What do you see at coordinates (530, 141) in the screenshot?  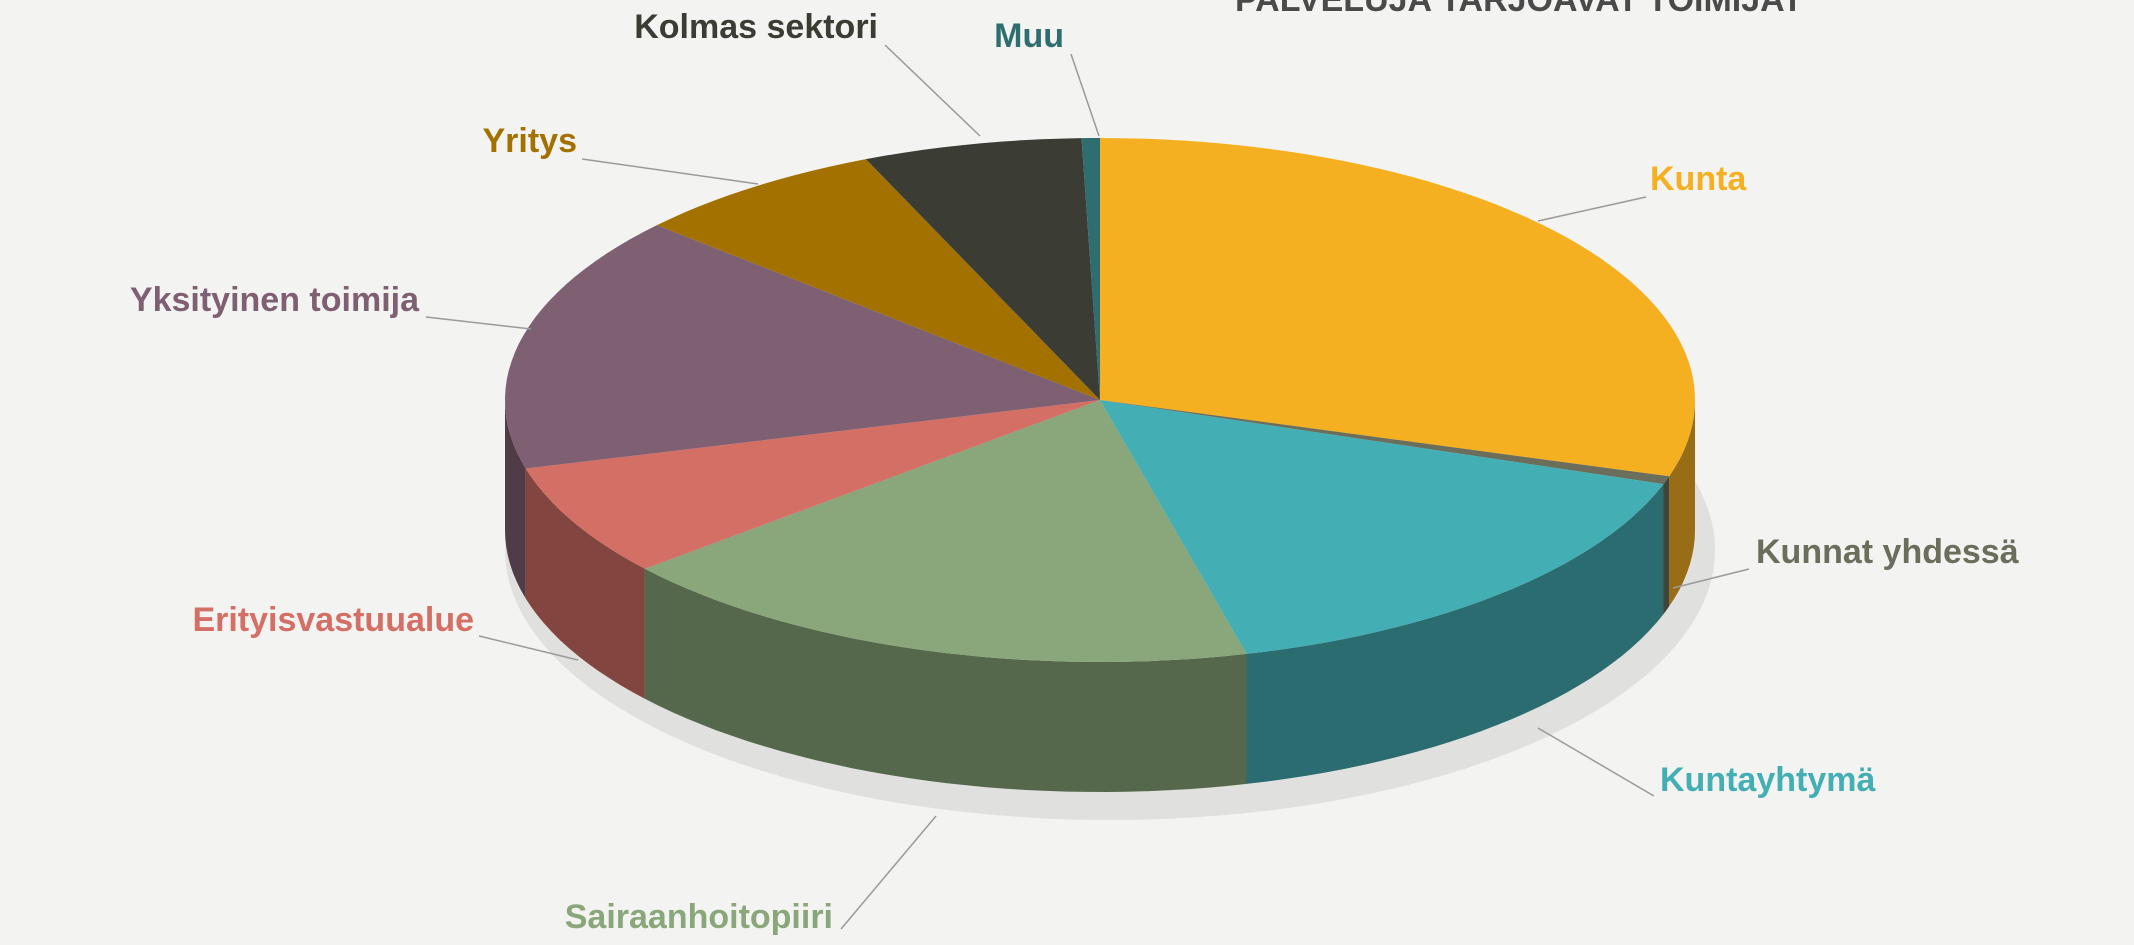 I see `slice-label: Yritys` at bounding box center [530, 141].